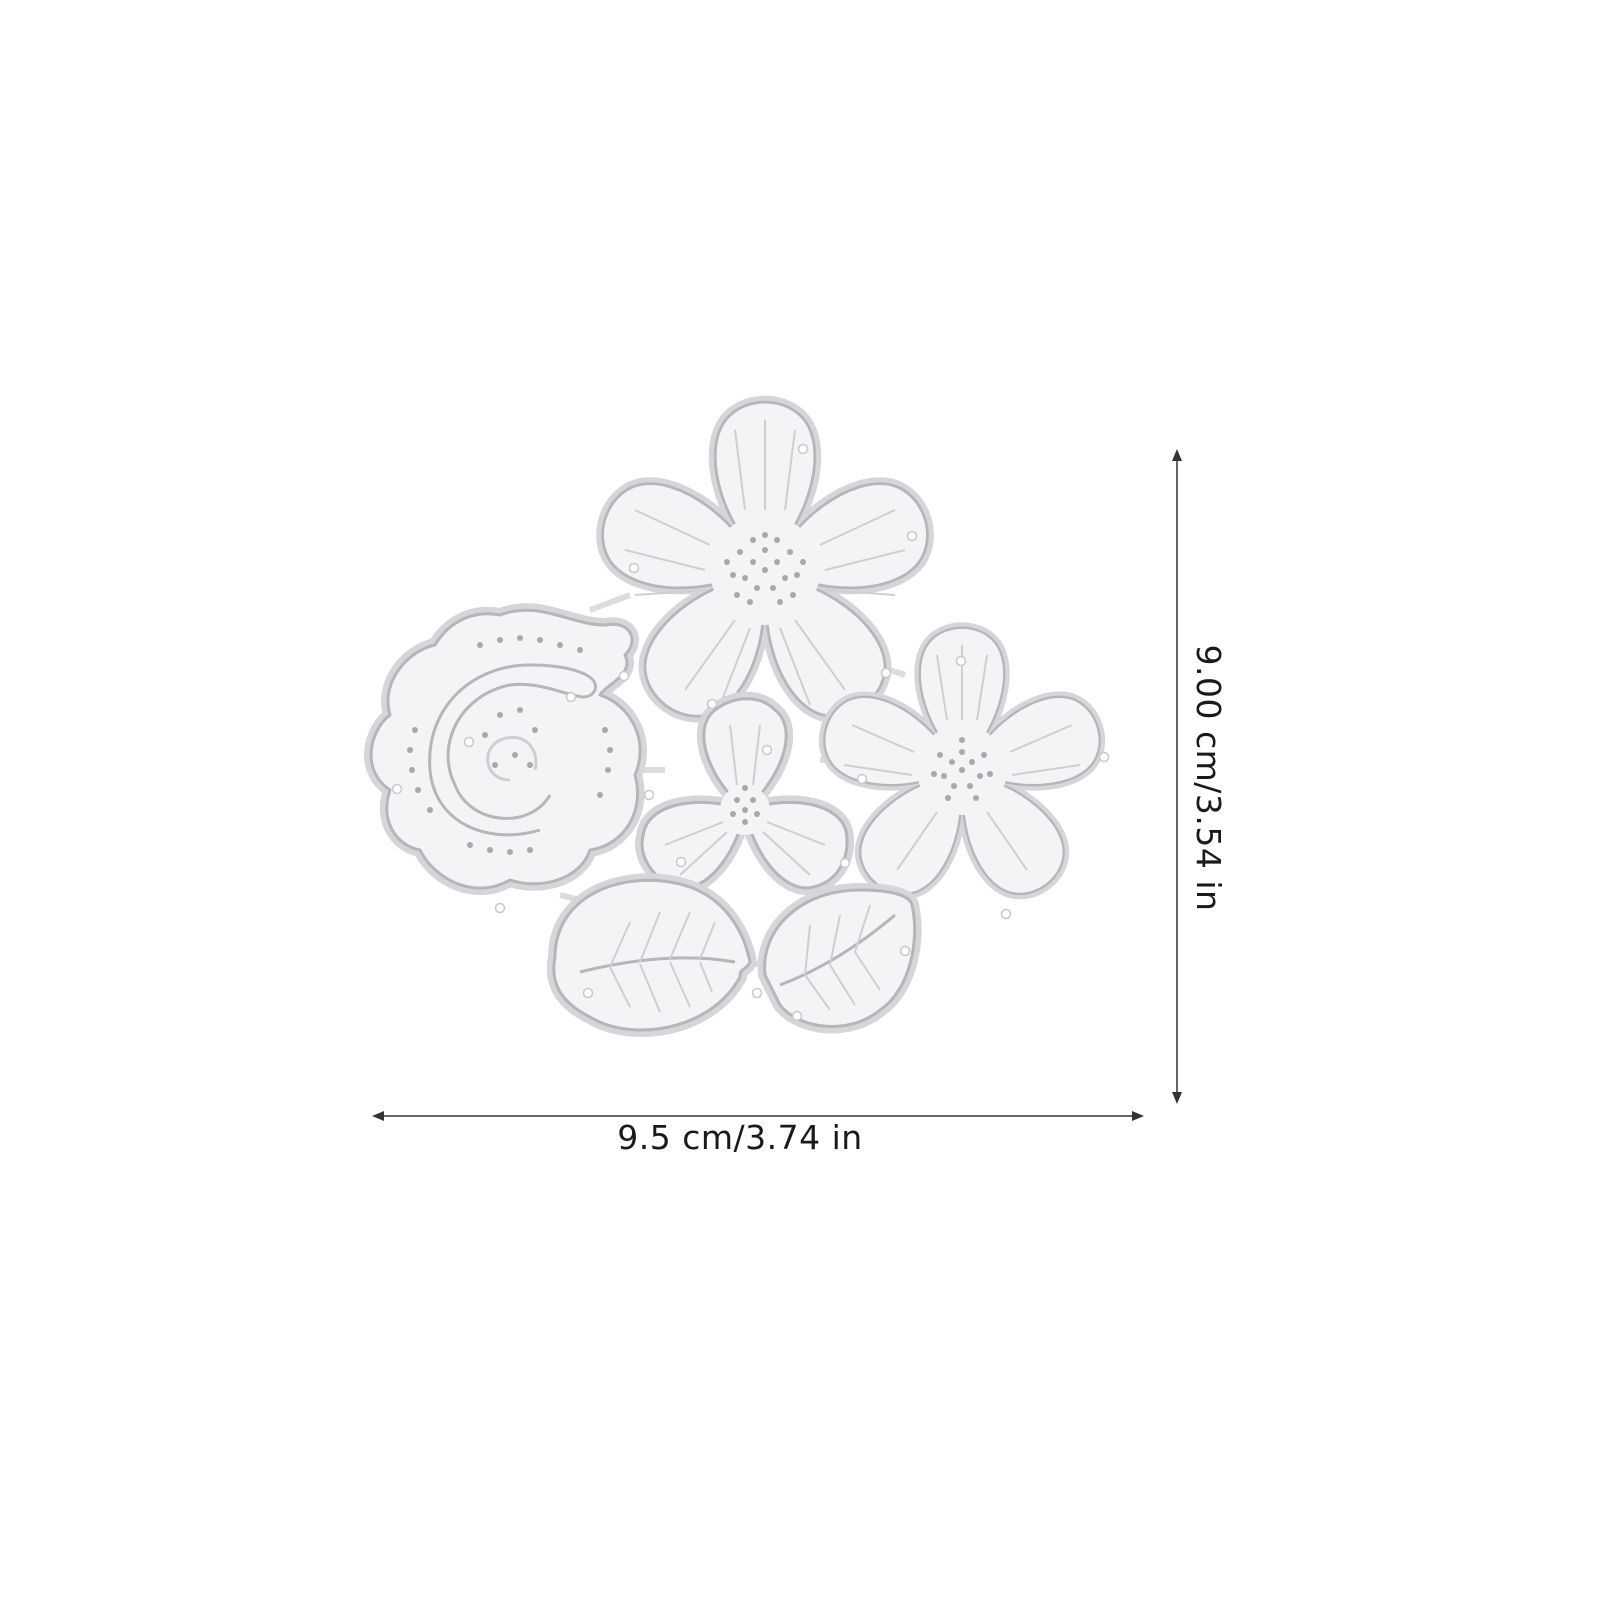  I want to click on height-dimension-label: 9.00 cm/3.54 in, so click(1208, 778).